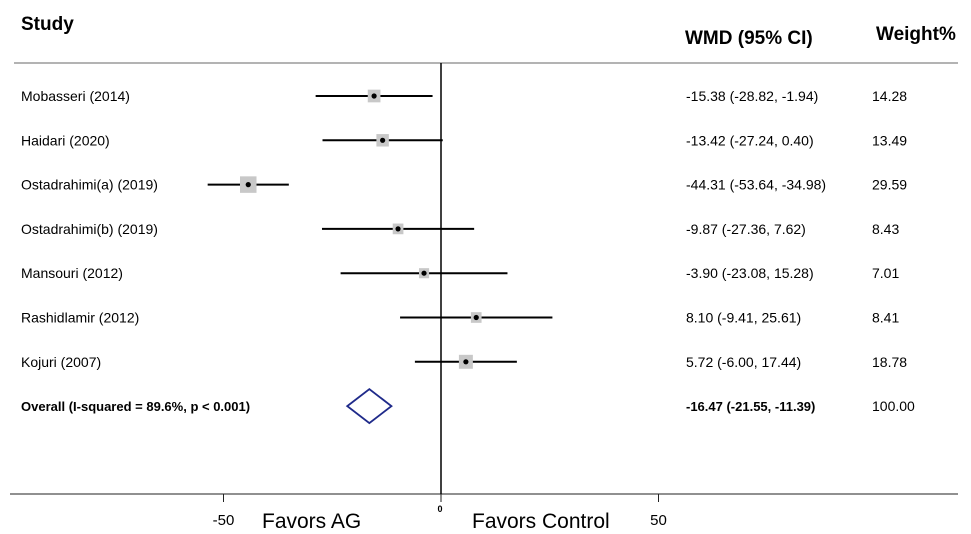  What do you see at coordinates (248, 185) in the screenshot?
I see `study-3-point` at bounding box center [248, 185].